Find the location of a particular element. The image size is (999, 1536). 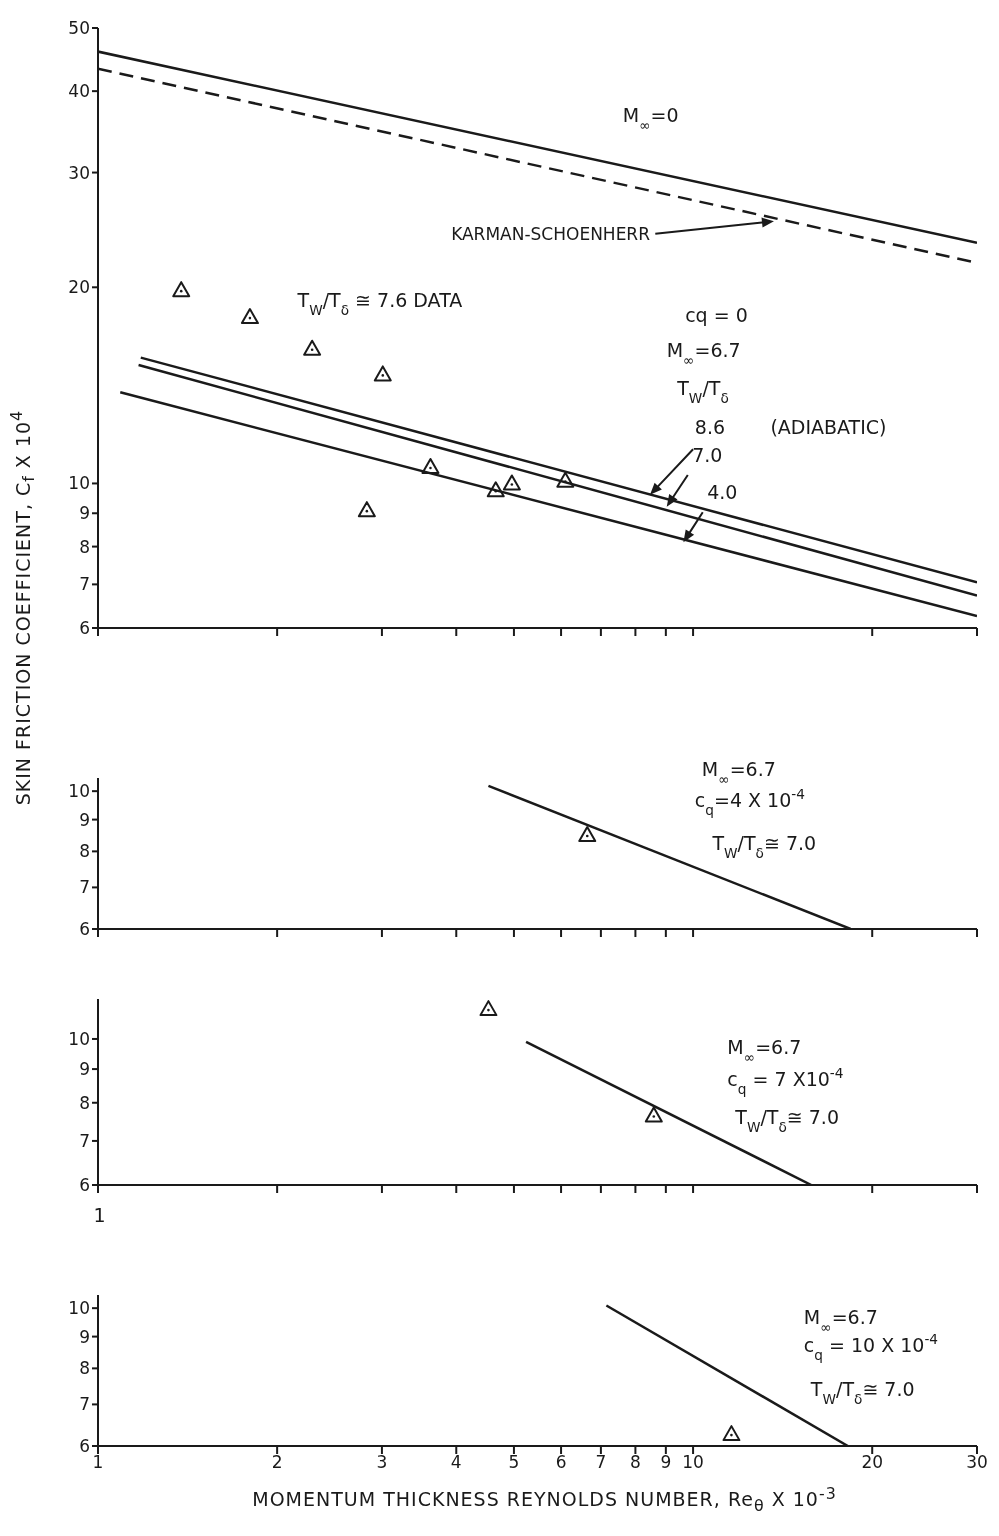

x-tick-label: 9 is located at coordinates (666, 1462).